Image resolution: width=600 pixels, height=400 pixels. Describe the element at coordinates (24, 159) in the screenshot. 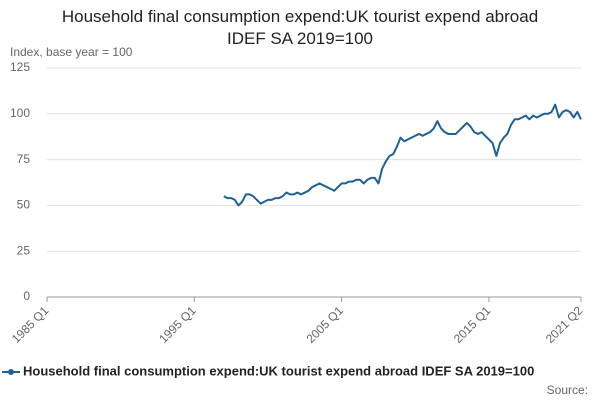

I see `y-tick-label: 75` at that location.